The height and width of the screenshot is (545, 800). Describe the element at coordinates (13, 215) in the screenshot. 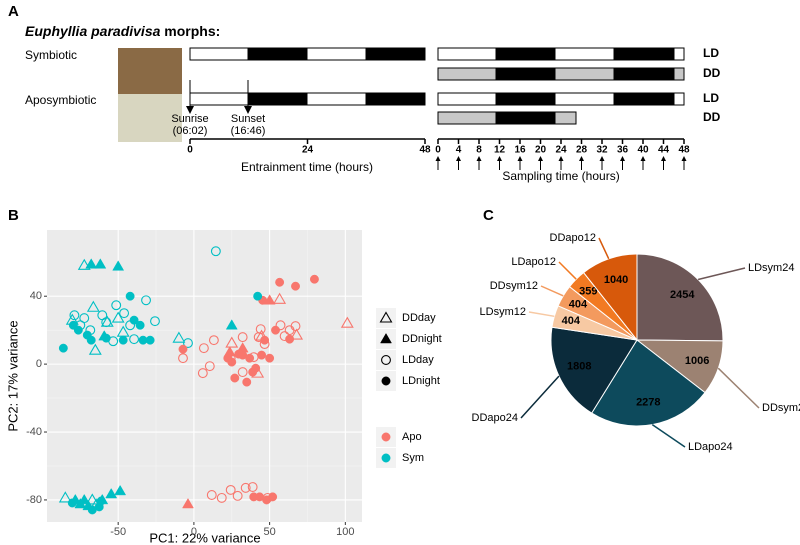

I see `panel-label: B` at that location.